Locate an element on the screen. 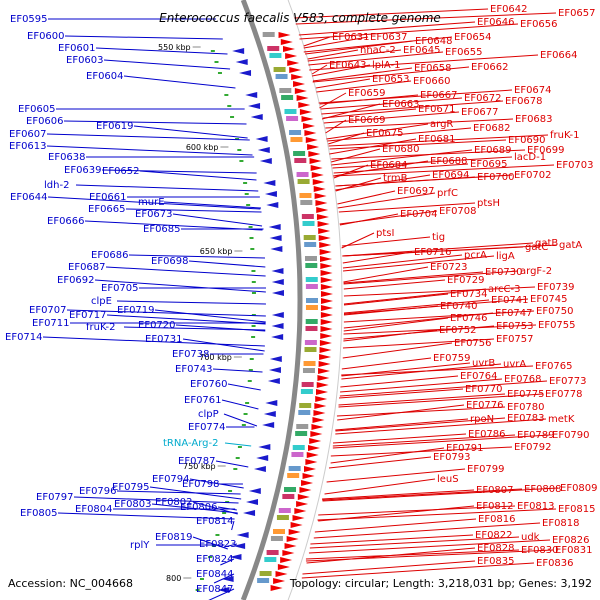 The width and height of the screenshot is (600, 600). right-gene-label: EF0675 is located at coordinates (385, 133).